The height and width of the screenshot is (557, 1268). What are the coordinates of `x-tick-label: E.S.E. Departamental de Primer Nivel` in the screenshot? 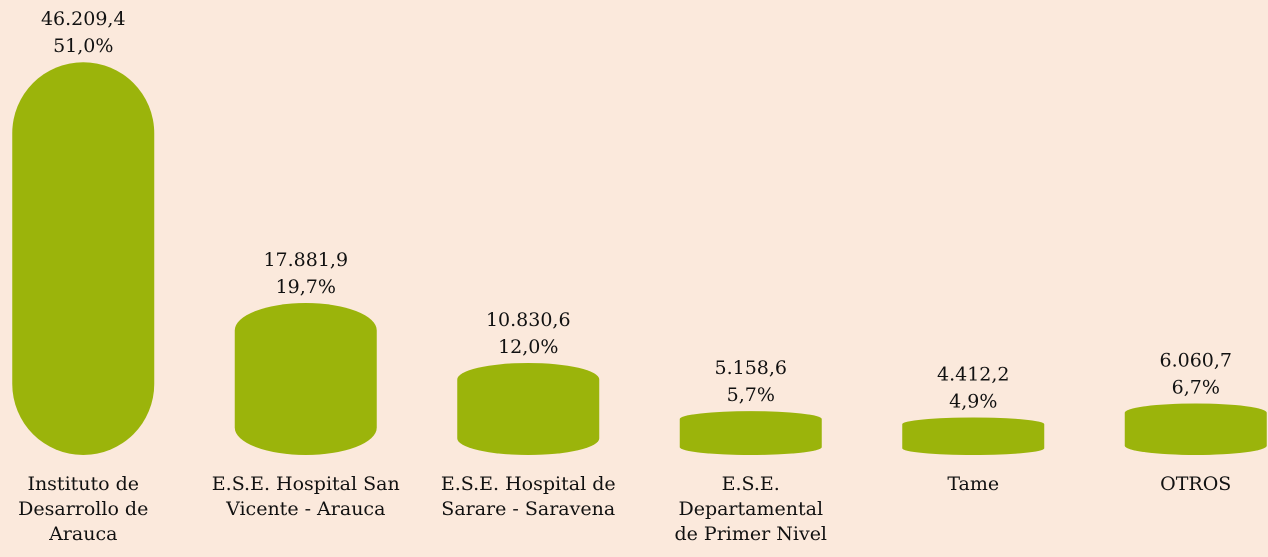 It's located at (751, 509).